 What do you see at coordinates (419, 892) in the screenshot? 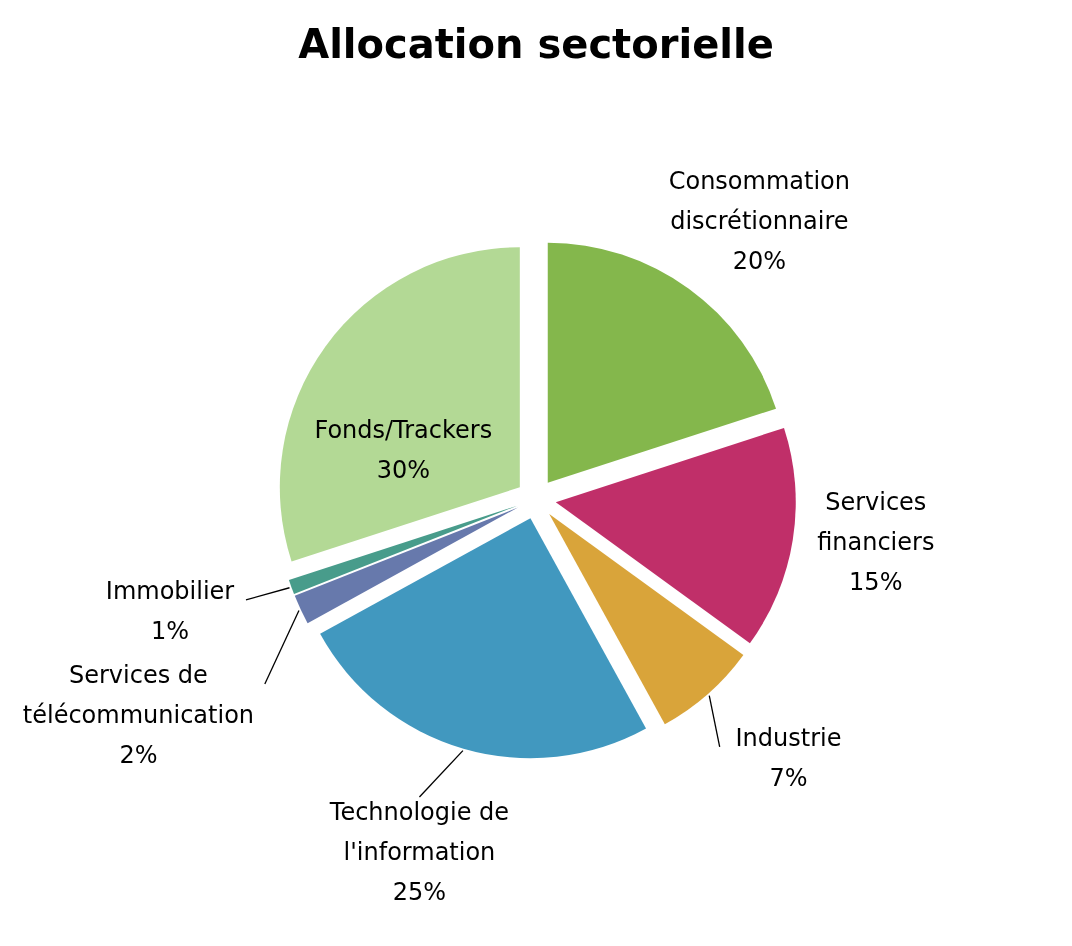
I see `data-label: 25%` at bounding box center [419, 892].